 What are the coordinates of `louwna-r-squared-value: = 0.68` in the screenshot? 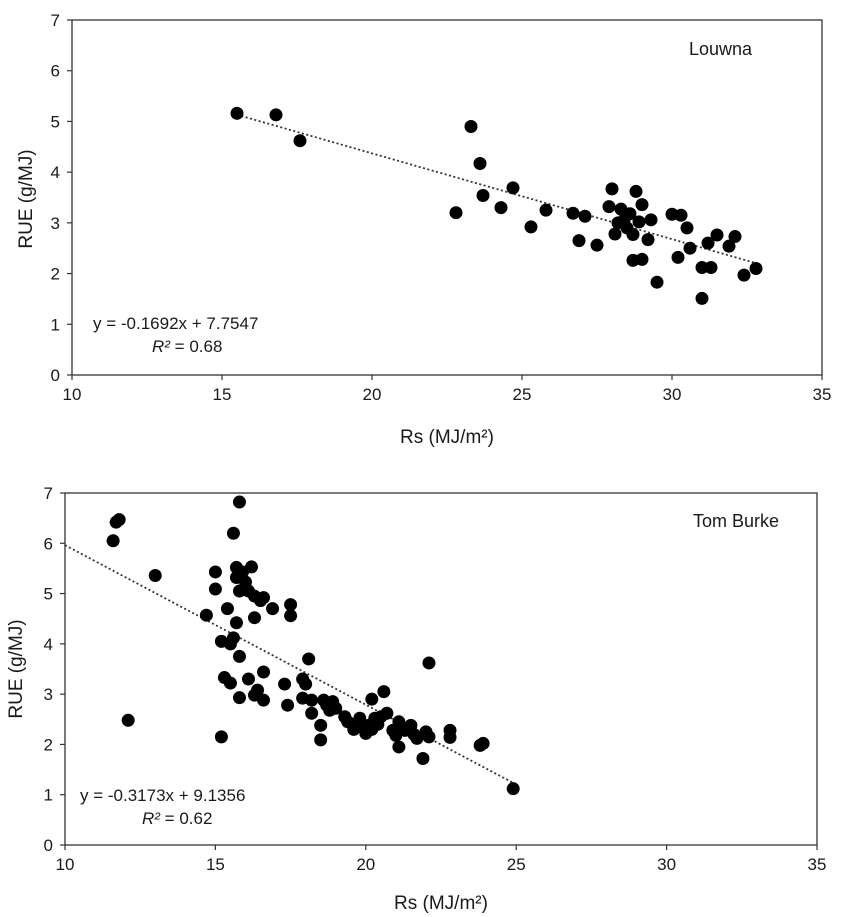 It's located at (196, 346).